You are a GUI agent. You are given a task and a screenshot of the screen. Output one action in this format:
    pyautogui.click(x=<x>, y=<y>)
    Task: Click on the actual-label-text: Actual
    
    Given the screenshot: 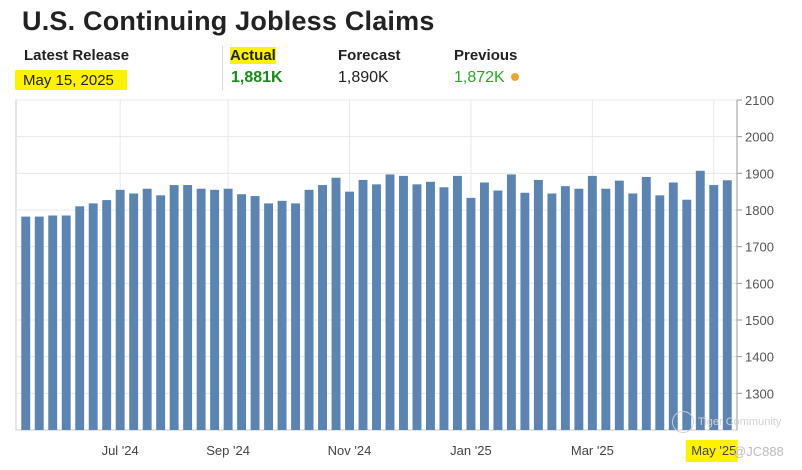 What is the action you would take?
    pyautogui.click(x=253, y=55)
    